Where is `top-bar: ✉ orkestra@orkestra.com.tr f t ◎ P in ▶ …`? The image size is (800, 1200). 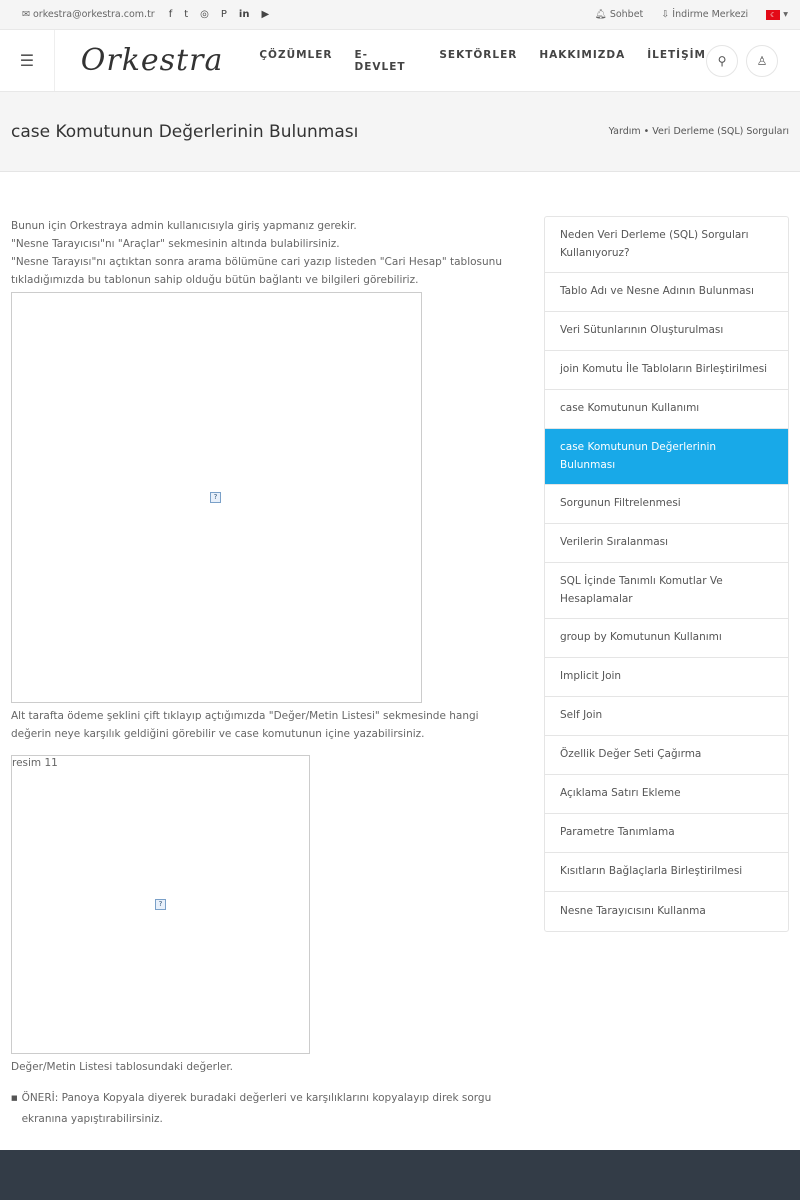 top-bar: ✉ orkestra@orkestra.com.tr f t ◎ P in ▶ … is located at coordinates (400, 15).